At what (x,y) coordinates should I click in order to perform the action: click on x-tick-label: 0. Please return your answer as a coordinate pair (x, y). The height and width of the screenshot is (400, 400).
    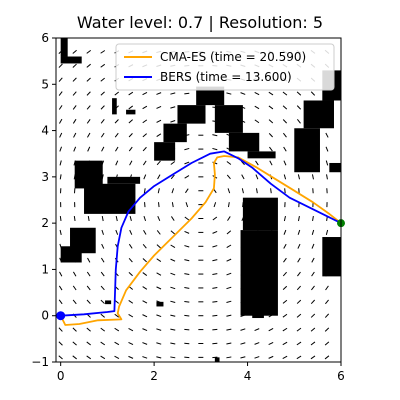
    Looking at the image, I should click on (61, 376).